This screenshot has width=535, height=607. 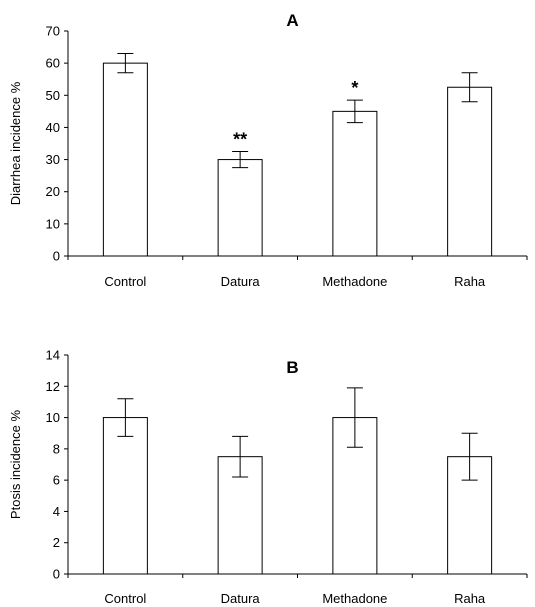 I want to click on y-tick-label: 60, so click(x=53, y=63).